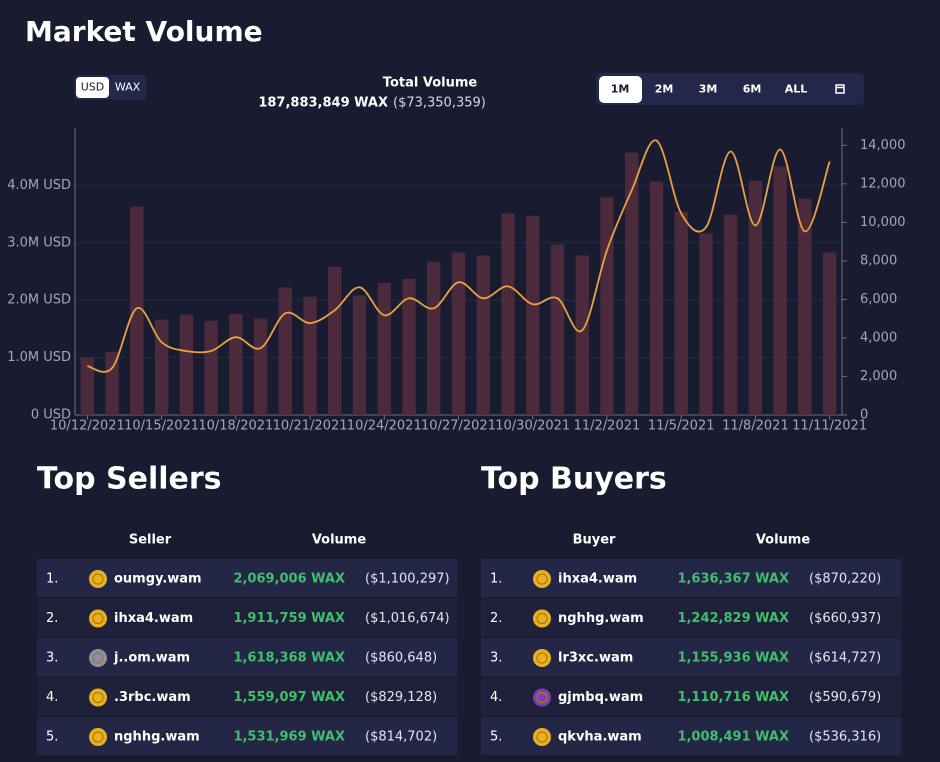 This screenshot has width=940, height=762. Describe the element at coordinates (384, 426) in the screenshot. I see `x-tick-label: 10/24/2021` at that location.